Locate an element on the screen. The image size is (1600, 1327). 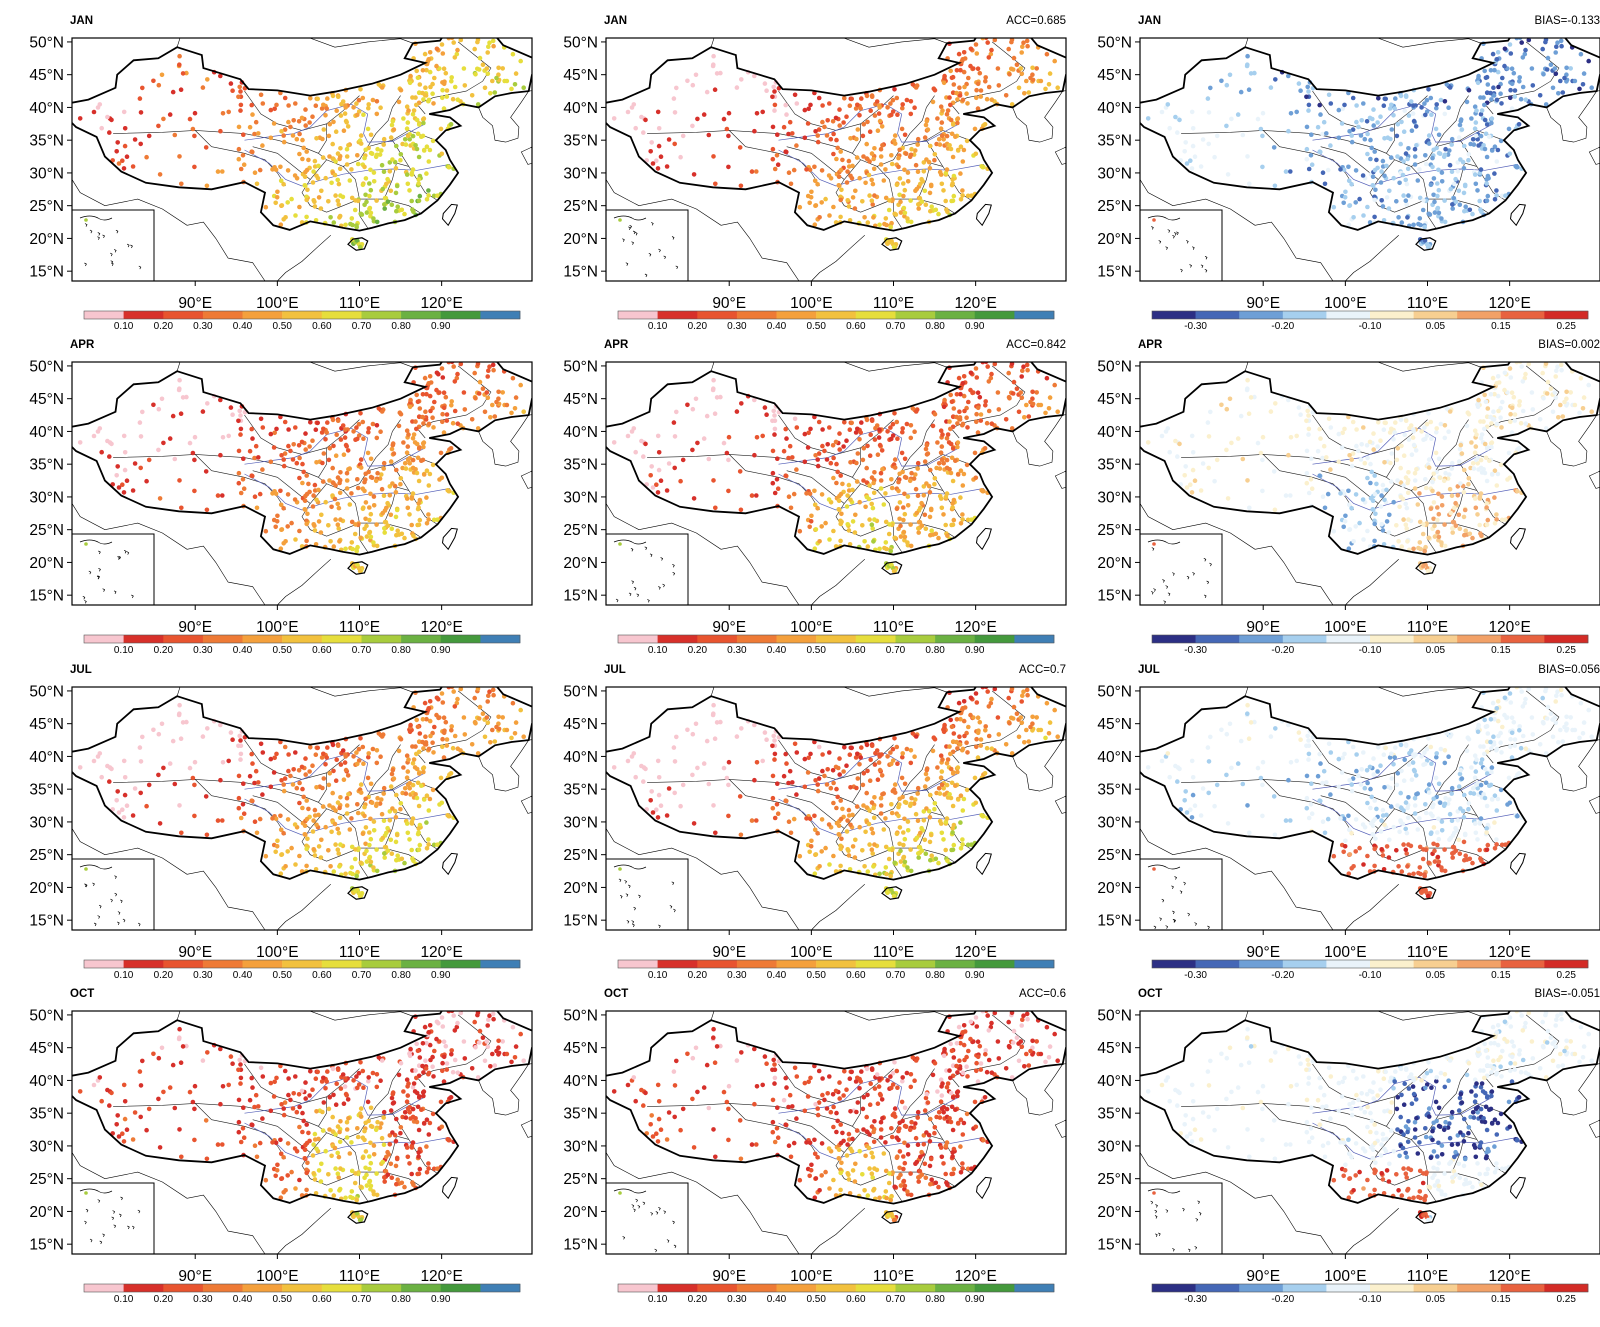
china-border is located at coordinates (302, 784).